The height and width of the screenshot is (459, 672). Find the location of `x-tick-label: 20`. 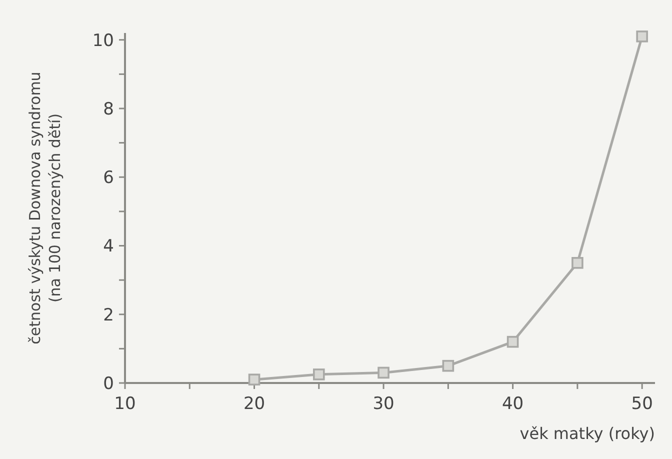

x-tick-label: 20 is located at coordinates (254, 404).